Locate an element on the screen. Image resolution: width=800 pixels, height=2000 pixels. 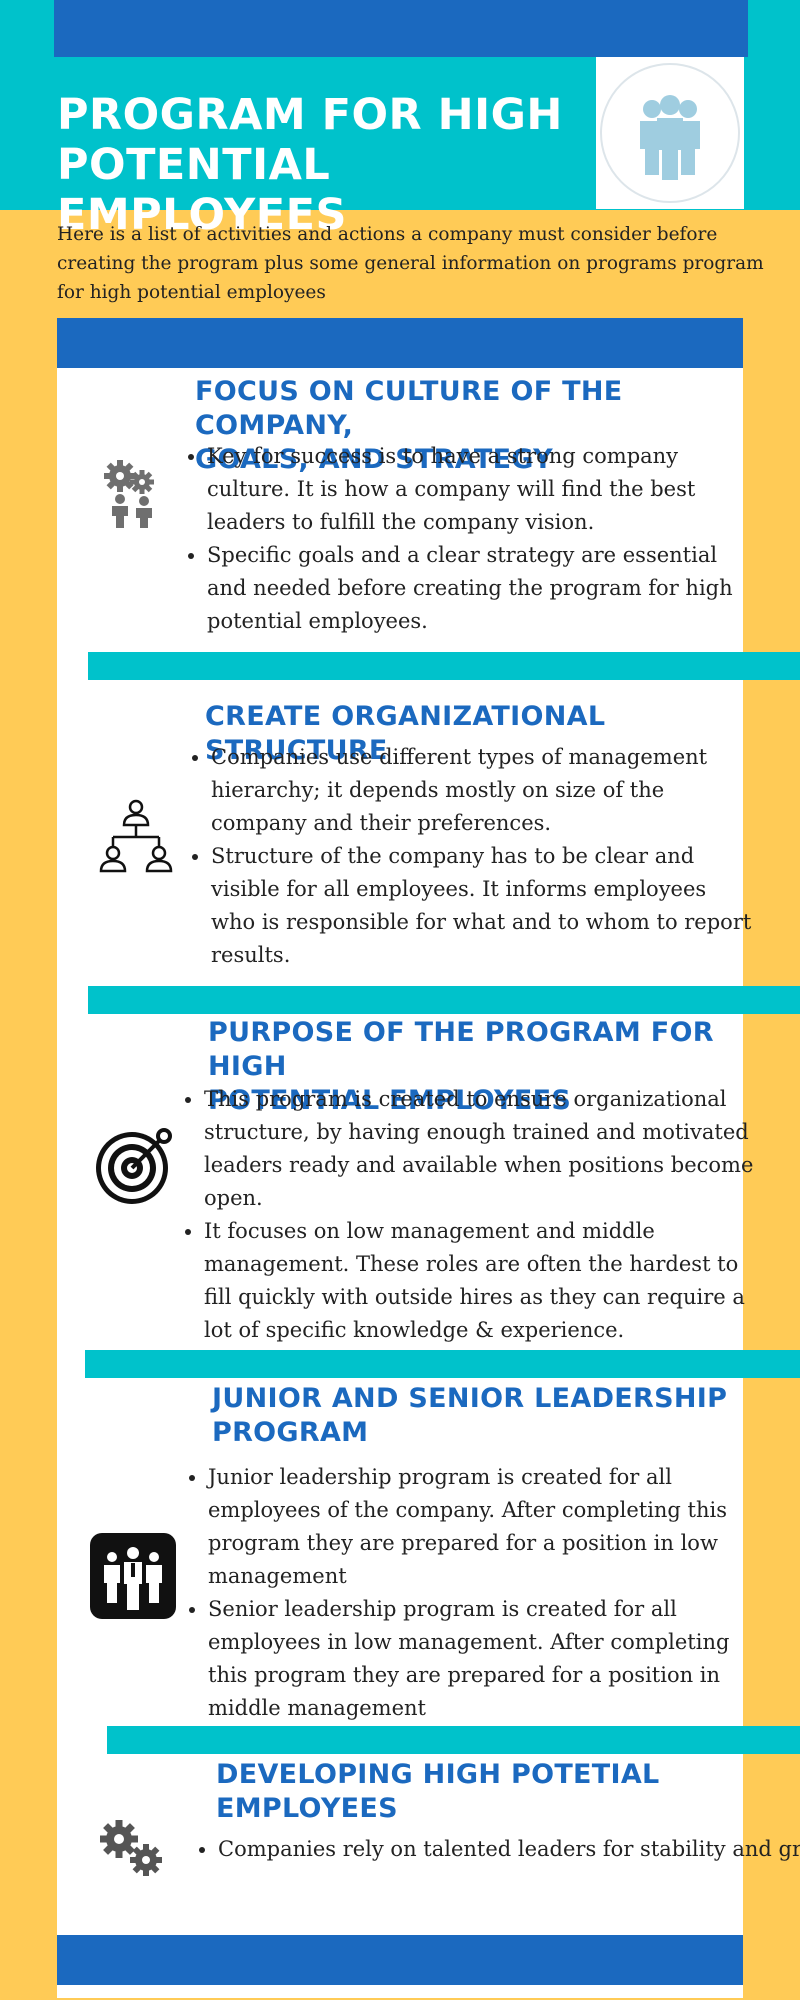
section-3-title-line2: POTENTIAL EMPLOYEES is located at coordinates (390, 1100).